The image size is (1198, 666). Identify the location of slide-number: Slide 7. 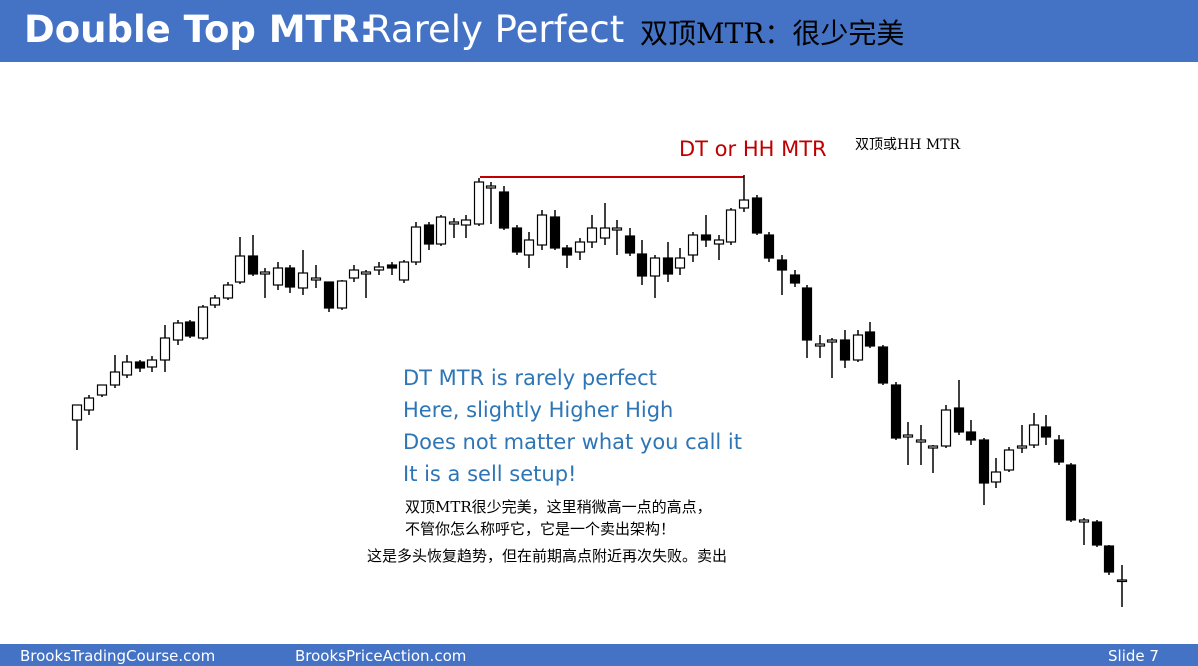
(1133, 656).